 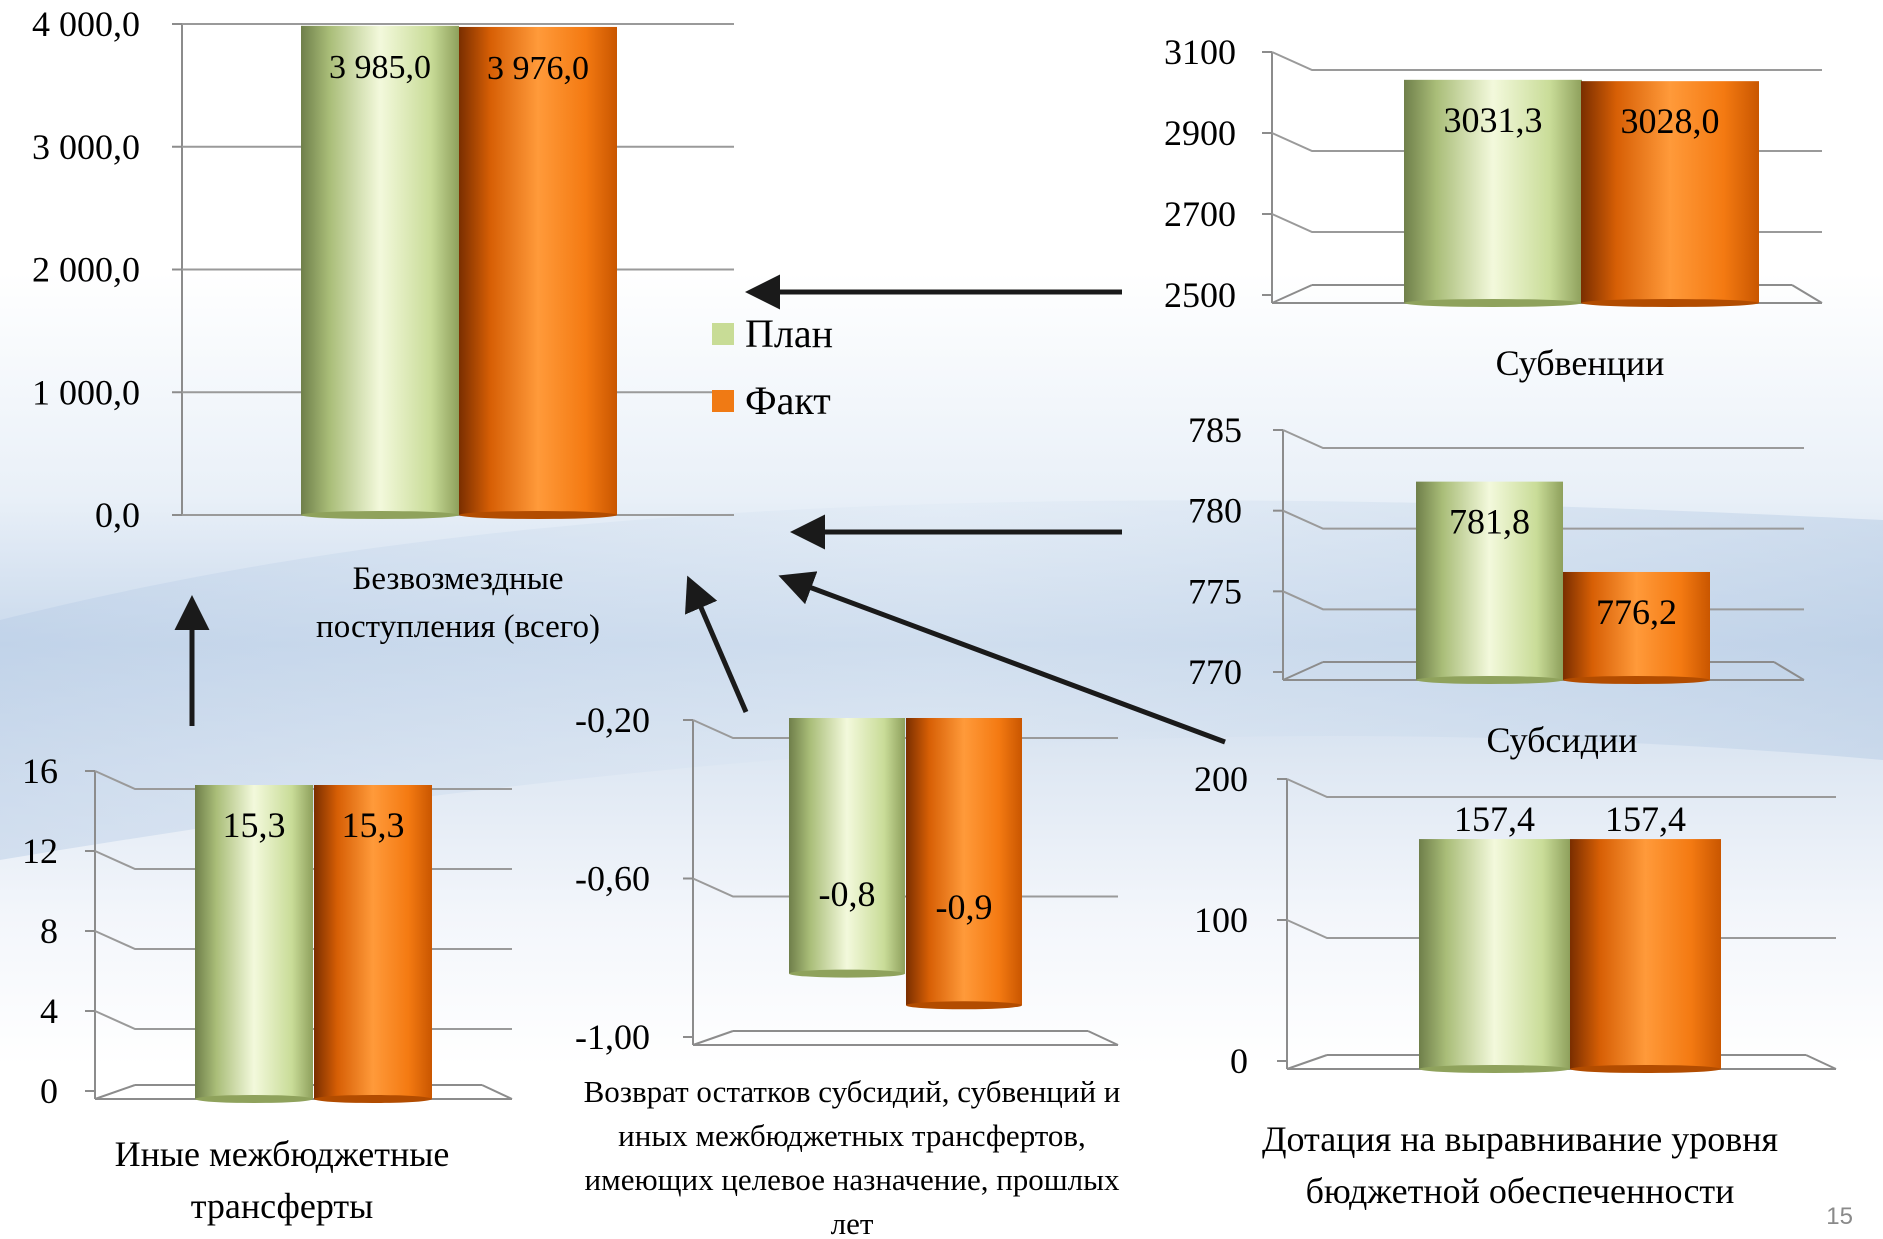 I want to click on dotation-y-ticks: 200 100 0, so click(x=1221, y=920).